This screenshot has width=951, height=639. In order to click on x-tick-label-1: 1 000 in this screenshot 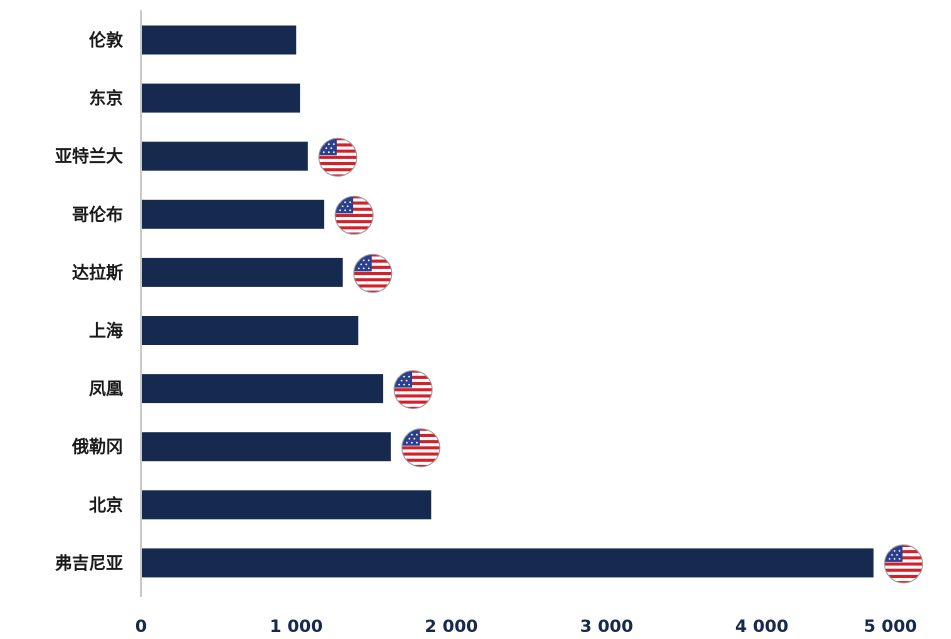, I will do `click(296, 627)`.